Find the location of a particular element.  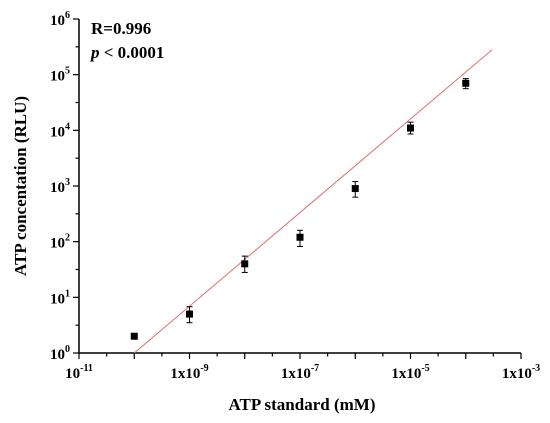

y-tick-label-exponent: 1 is located at coordinates (67, 293).